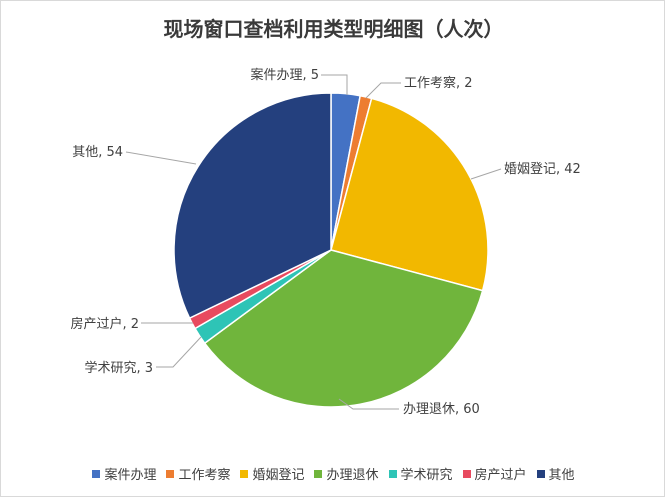 Image resolution: width=665 pixels, height=498 pixels. Describe the element at coordinates (278, 475) in the screenshot. I see `legend-label: 婚姻登记` at that location.